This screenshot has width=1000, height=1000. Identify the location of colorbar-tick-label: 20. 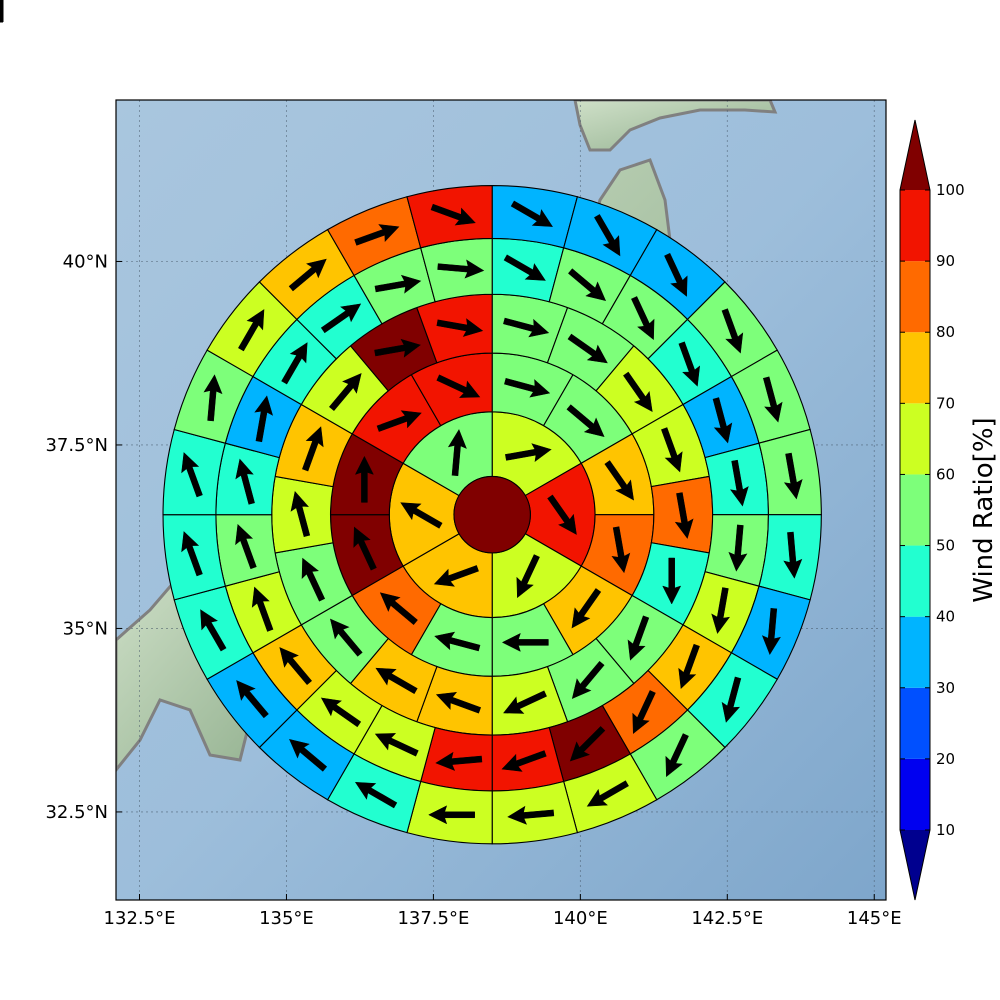
(945, 759).